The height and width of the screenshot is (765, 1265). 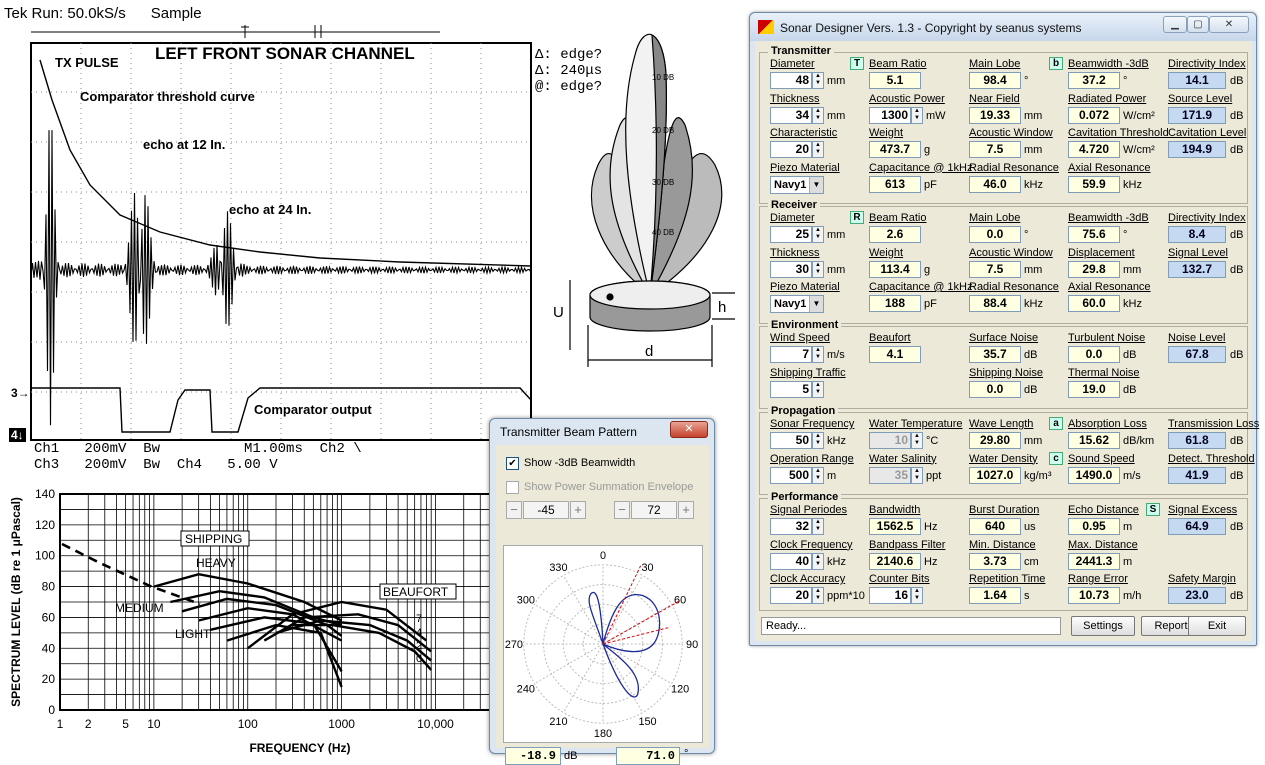 What do you see at coordinates (1197, 115) in the screenshot?
I see `transmitter-source_level-value: 171.9` at bounding box center [1197, 115].